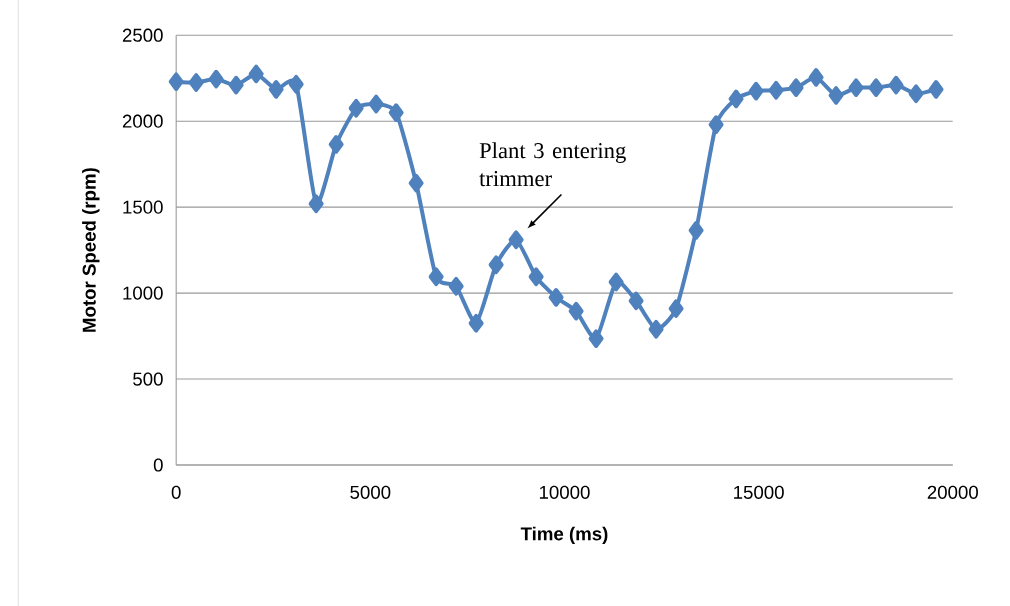 This screenshot has height=606, width=1010. Describe the element at coordinates (552, 164) in the screenshot. I see `annotation: Plant 3 entering trimmer` at that location.